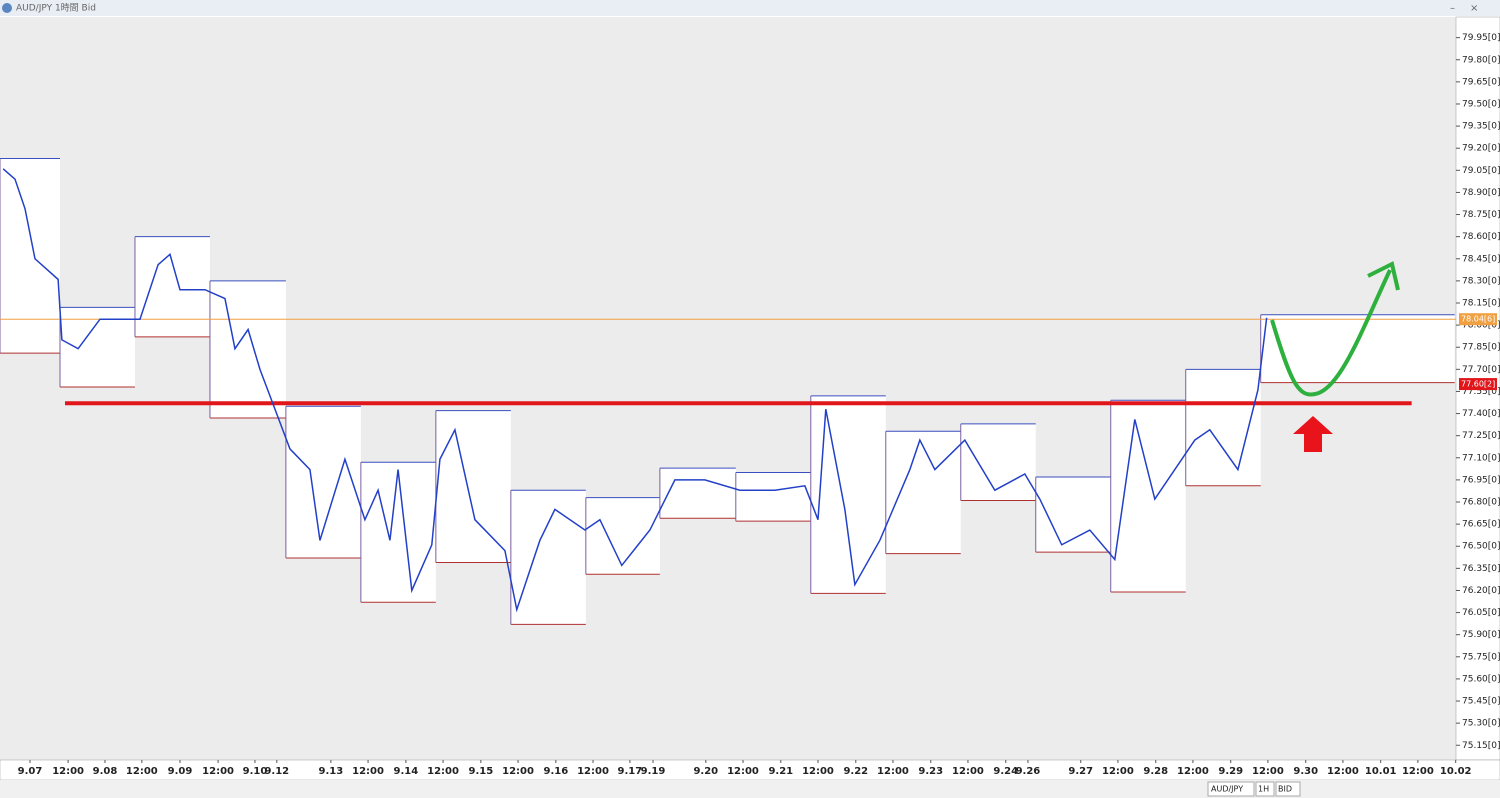  Describe the element at coordinates (1481, 38) in the screenshot. I see `y-tick-label: 79.95[0]` at that location.